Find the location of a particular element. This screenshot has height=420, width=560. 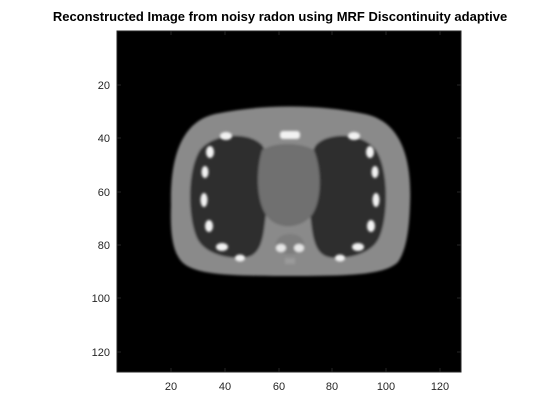

x-tick-label: 60 is located at coordinates (279, 387).